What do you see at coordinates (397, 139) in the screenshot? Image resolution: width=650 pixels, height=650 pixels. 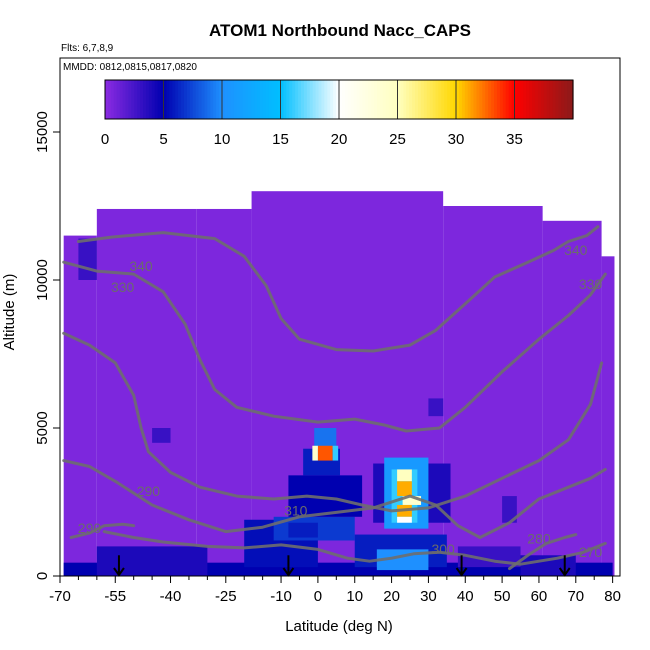 I see `colorbar-tick-label-5: 25` at bounding box center [397, 139].